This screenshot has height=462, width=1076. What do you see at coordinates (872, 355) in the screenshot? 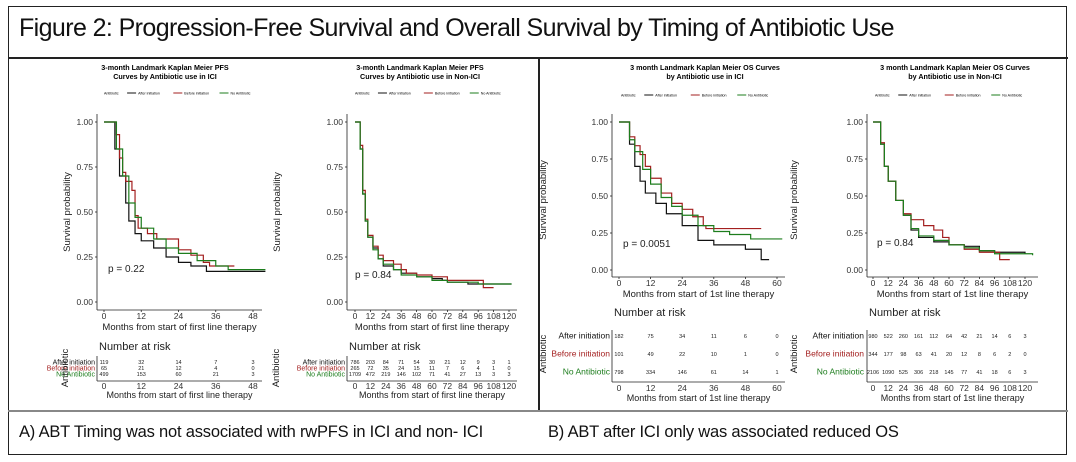
I see `risk-count: 344` at bounding box center [872, 355].